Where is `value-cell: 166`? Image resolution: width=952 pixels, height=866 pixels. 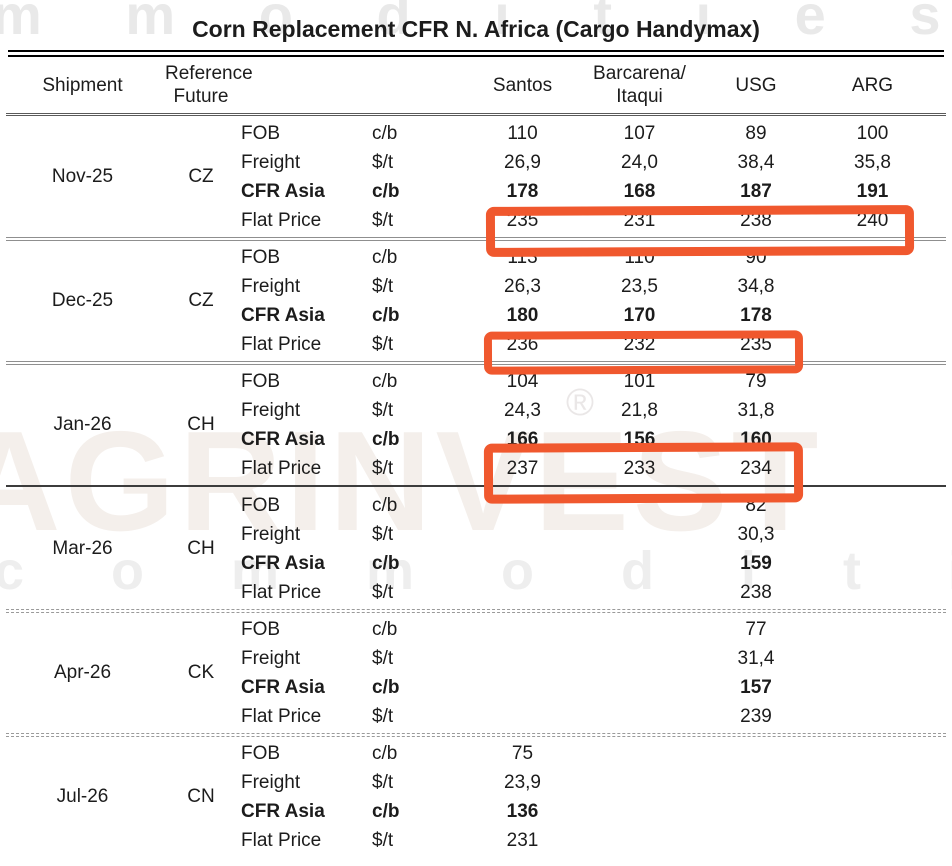
value-cell: 166 is located at coordinates (522, 439).